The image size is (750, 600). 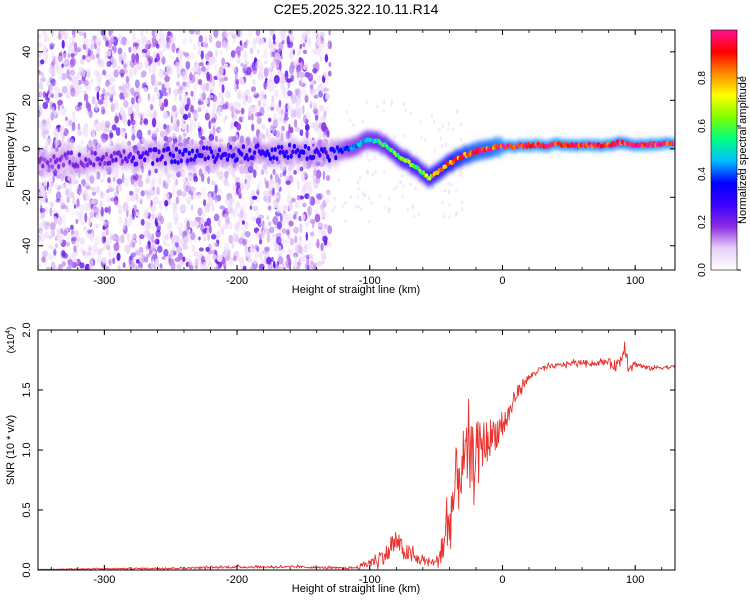 I want to click on spectrogram-ridge, so click(x=356, y=159).